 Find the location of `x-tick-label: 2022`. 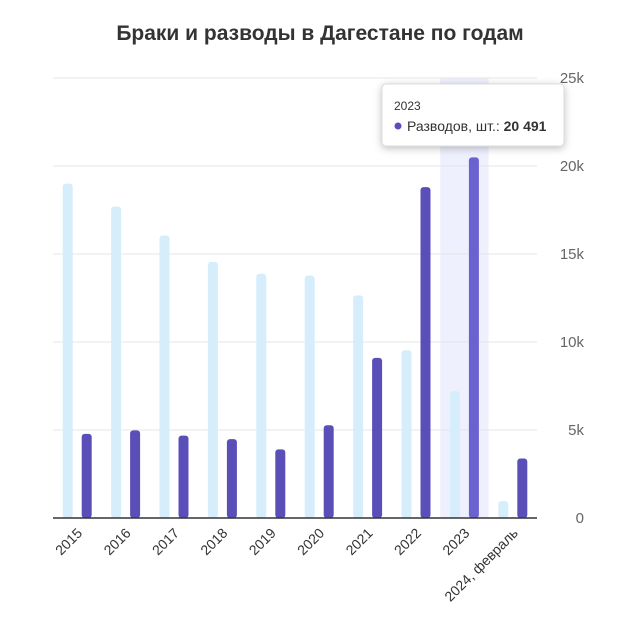

x-tick-label: 2022 is located at coordinates (407, 541).